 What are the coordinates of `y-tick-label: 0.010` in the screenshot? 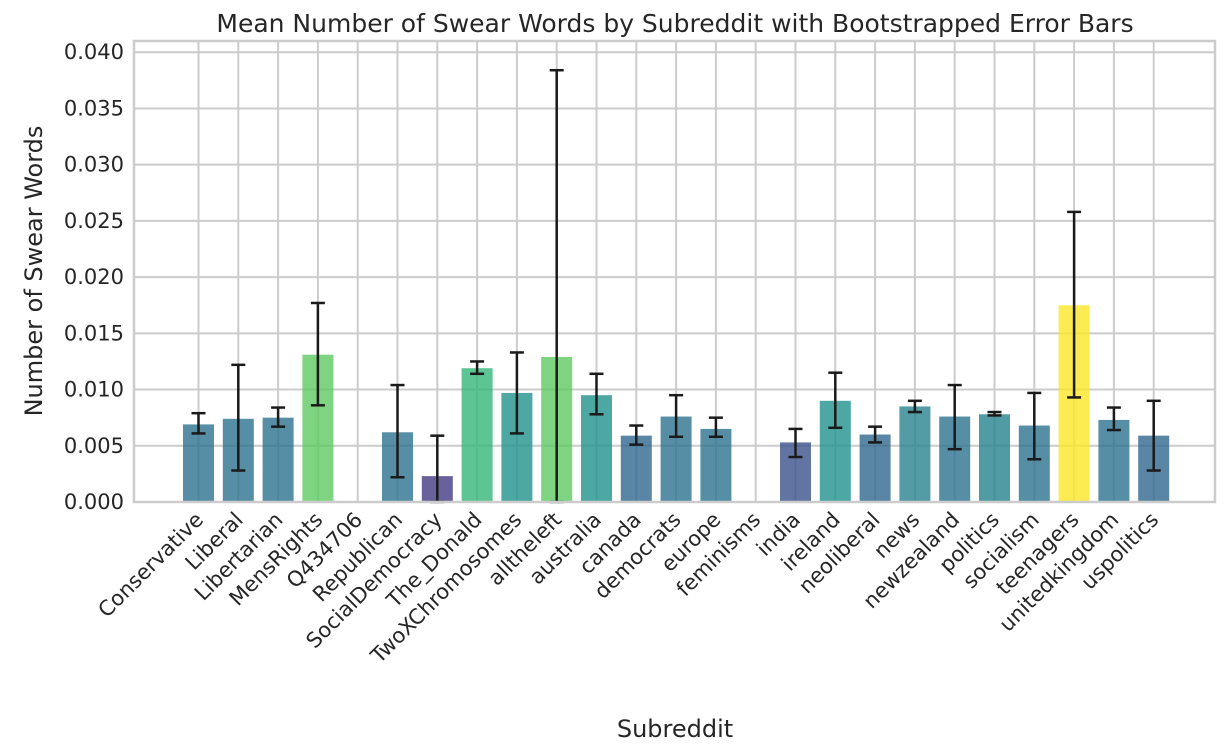 It's located at (94, 390).